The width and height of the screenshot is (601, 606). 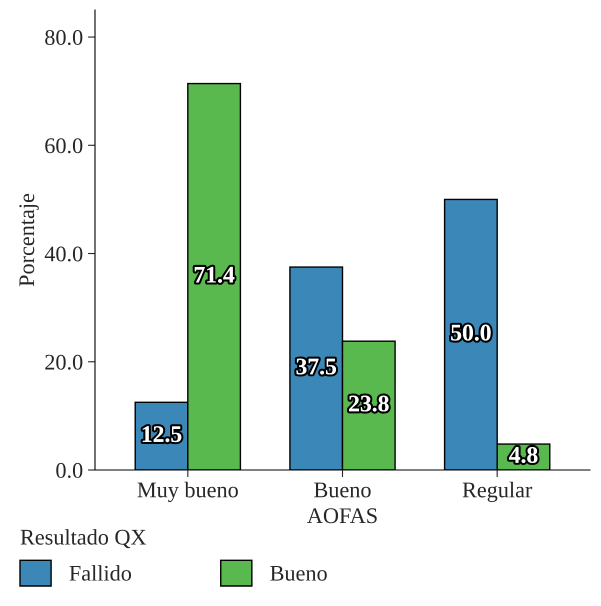 I want to click on legend-title: Resultado QX, so click(x=83, y=538).